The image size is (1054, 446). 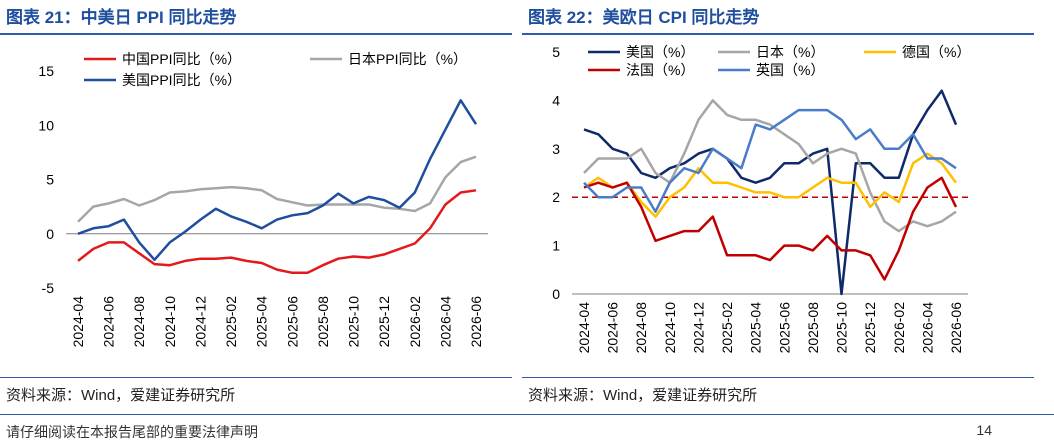 I want to click on legend-label: 中国PPI同比（%）, so click(x=181, y=59).